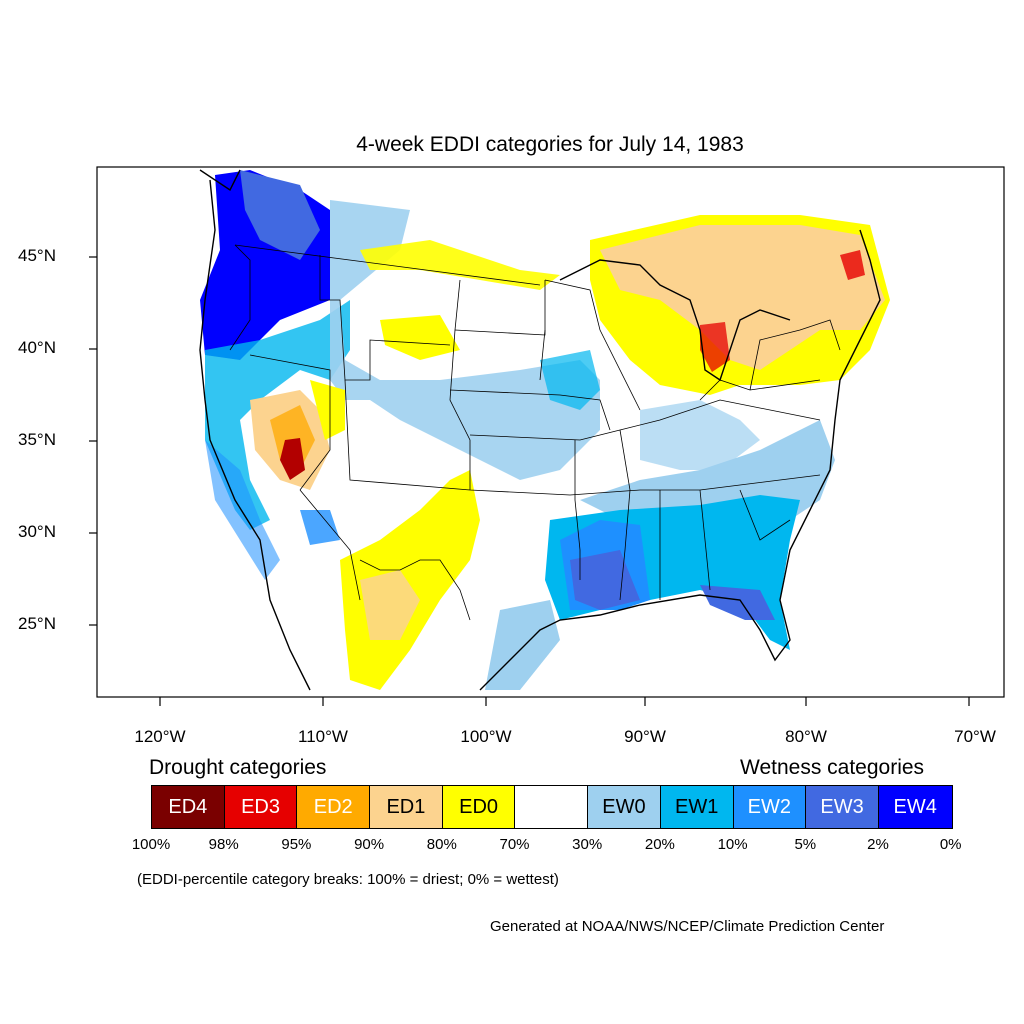 Image resolution: width=1024 pixels, height=1024 pixels. Describe the element at coordinates (420, 337) in the screenshot. I see `nw-yellow` at that location.